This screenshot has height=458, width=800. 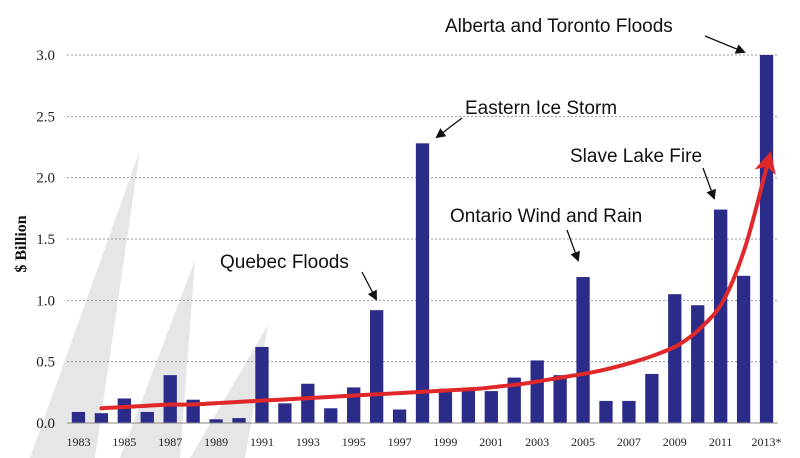 I want to click on bar-1989, so click(x=216, y=421).